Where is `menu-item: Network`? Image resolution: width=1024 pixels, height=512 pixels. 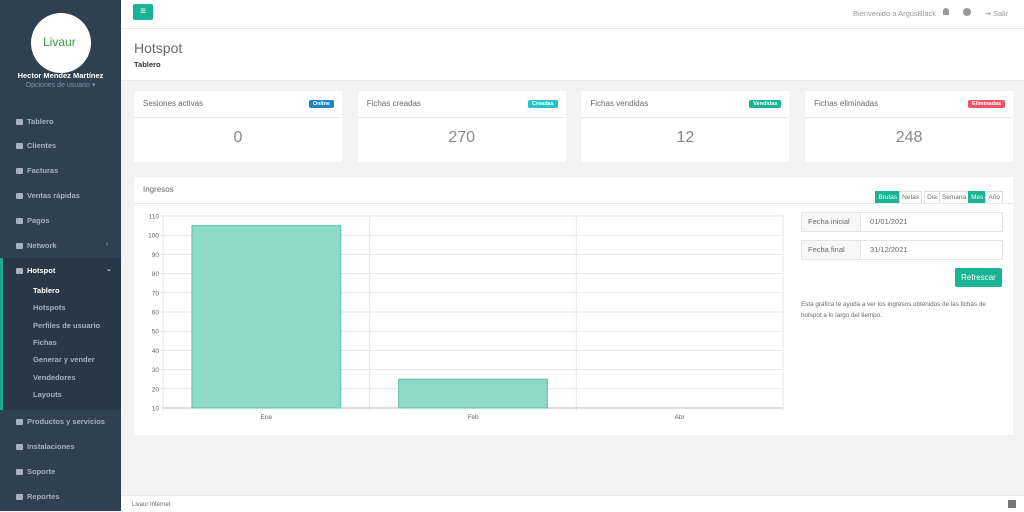 menu-item: Network is located at coordinates (36, 245).